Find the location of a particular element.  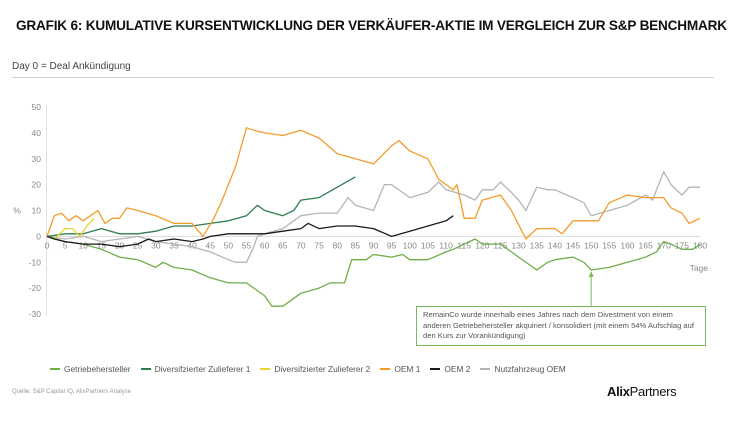

x-tick-label: 45 is located at coordinates (211, 245).